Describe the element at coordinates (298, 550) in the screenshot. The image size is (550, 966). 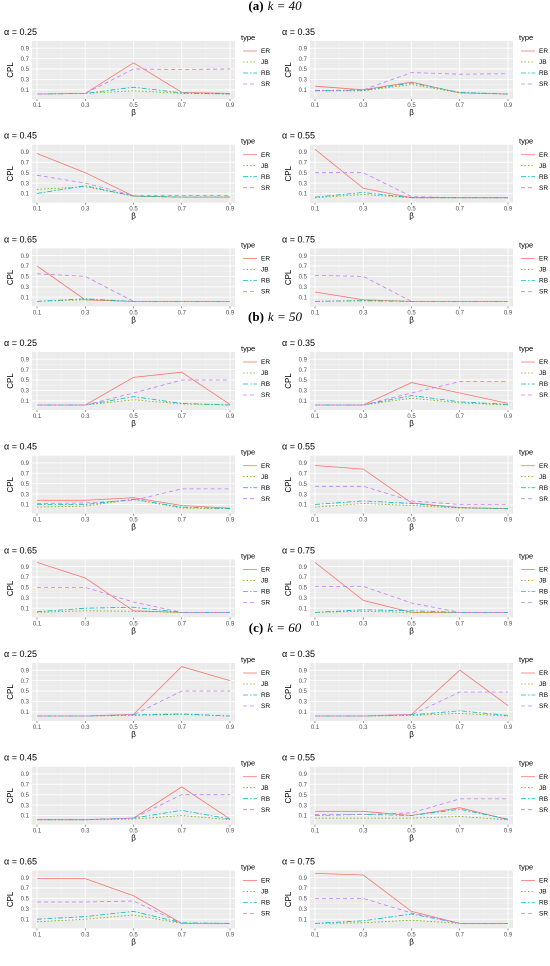
I see `chart-title: α = 0.75` at that location.